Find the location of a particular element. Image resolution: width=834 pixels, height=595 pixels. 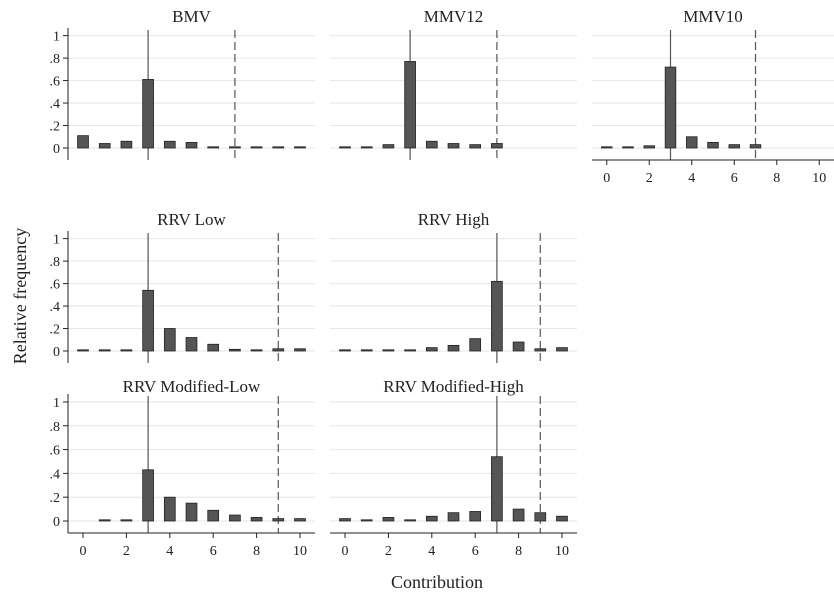

panel-title: RRV Low is located at coordinates (191, 219).